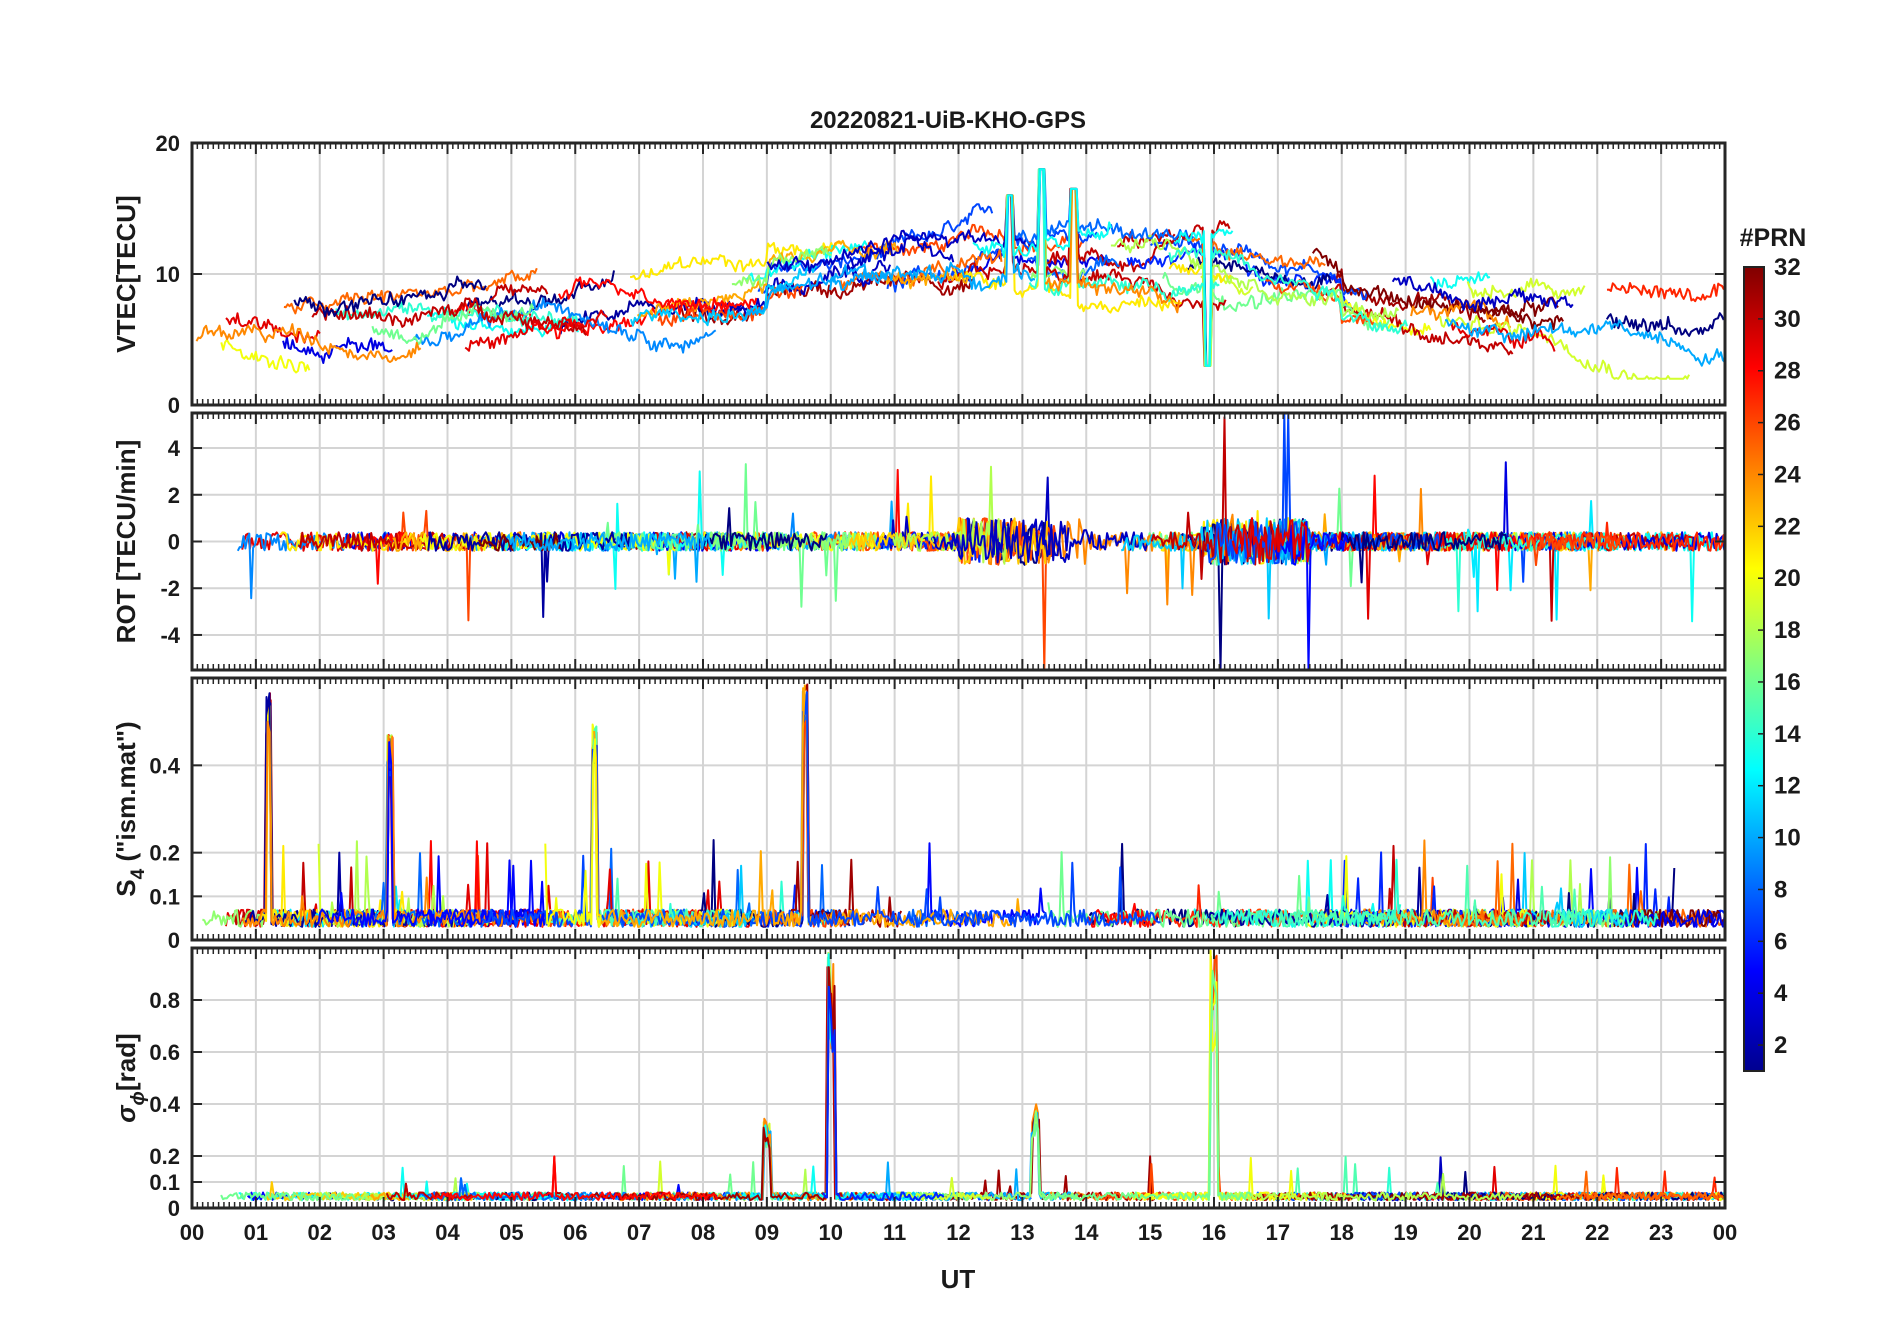 The width and height of the screenshot is (1902, 1330). I want to click on y-axis-label: σϕ[rad], so click(130, 1077).